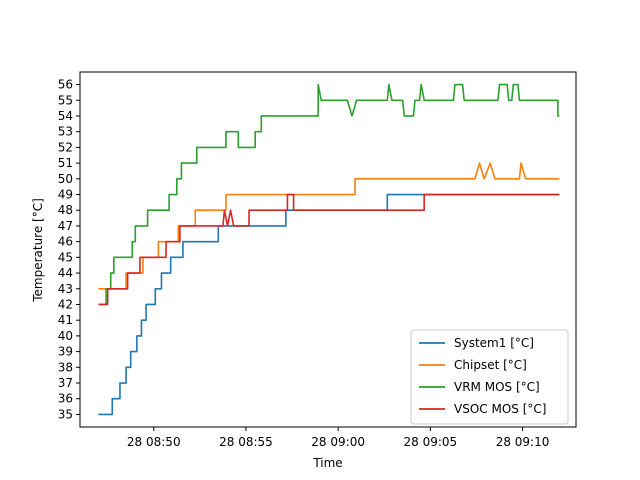 The image size is (640, 480). I want to click on legend-label-2: Chipset [°C], so click(490, 365).